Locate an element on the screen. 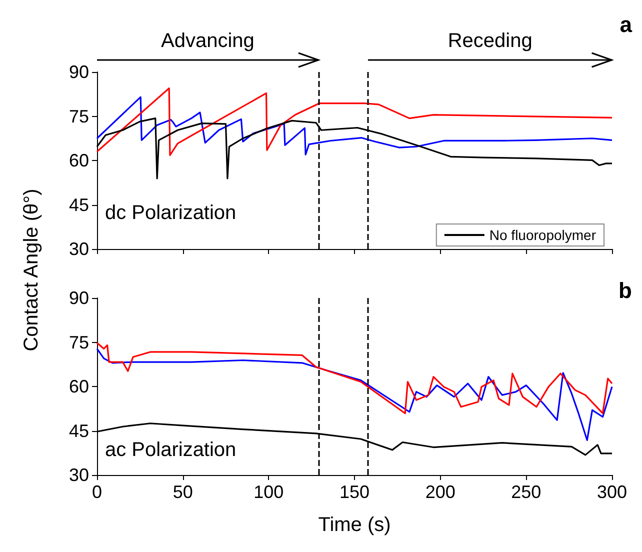 This screenshot has height=552, width=642. y-axis-title: Contact Angle (θ°) is located at coordinates (32, 270).